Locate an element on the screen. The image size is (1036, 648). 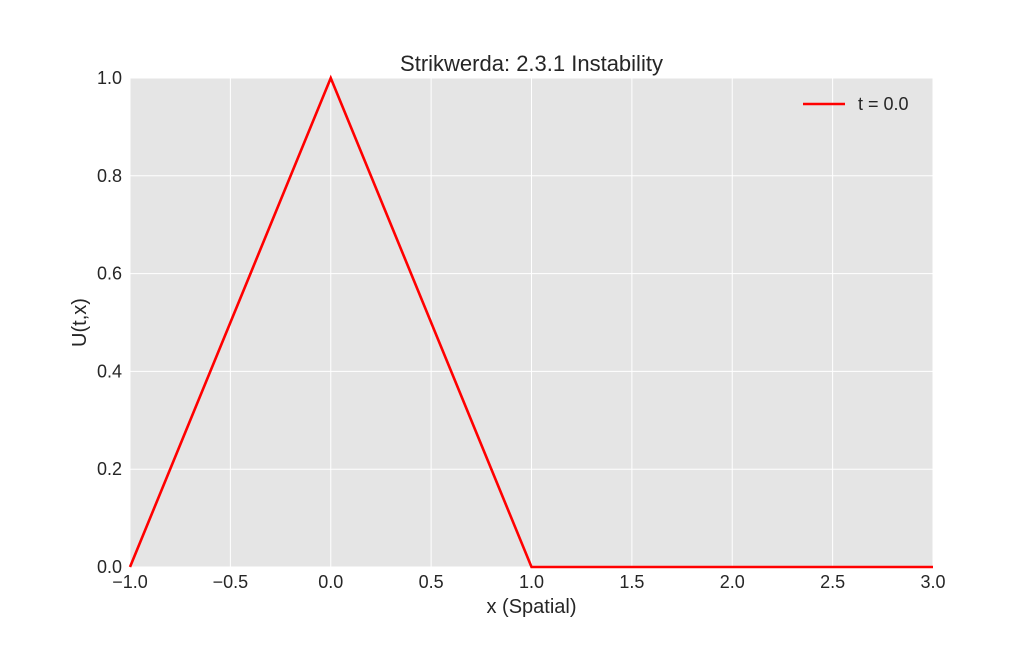
y-axis-label: U(t,x) is located at coordinates (80, 322).